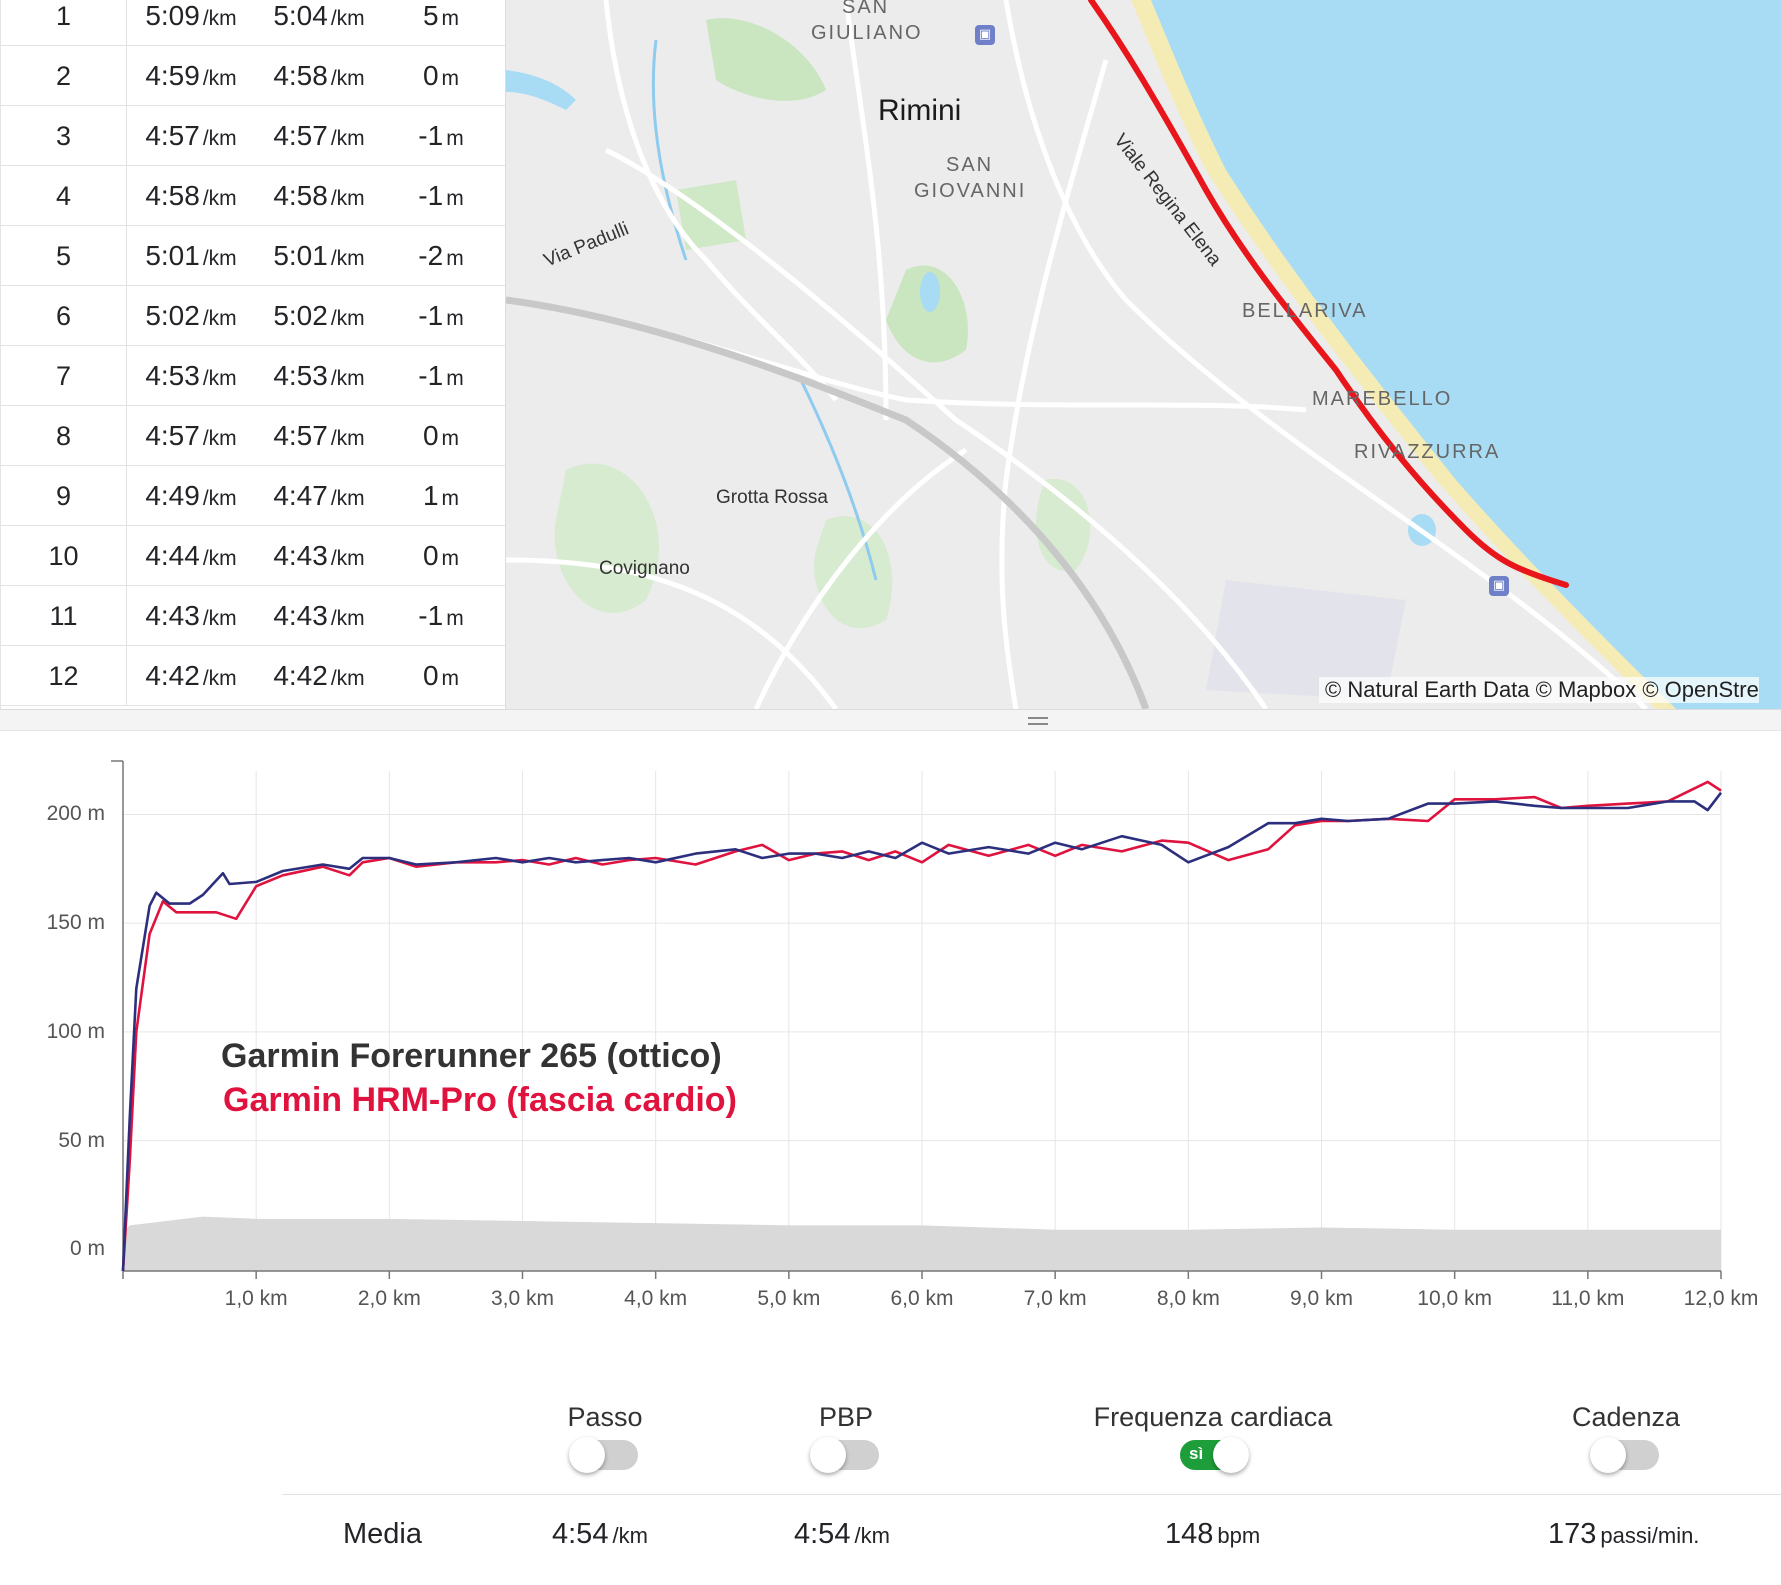 This screenshot has width=1781, height=1585. What do you see at coordinates (605, 1417) in the screenshot?
I see `metric-toggle-group: Passo` at bounding box center [605, 1417].